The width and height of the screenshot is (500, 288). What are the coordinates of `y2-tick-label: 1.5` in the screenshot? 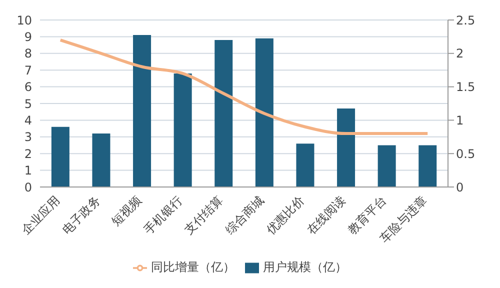 It's located at (466, 87).